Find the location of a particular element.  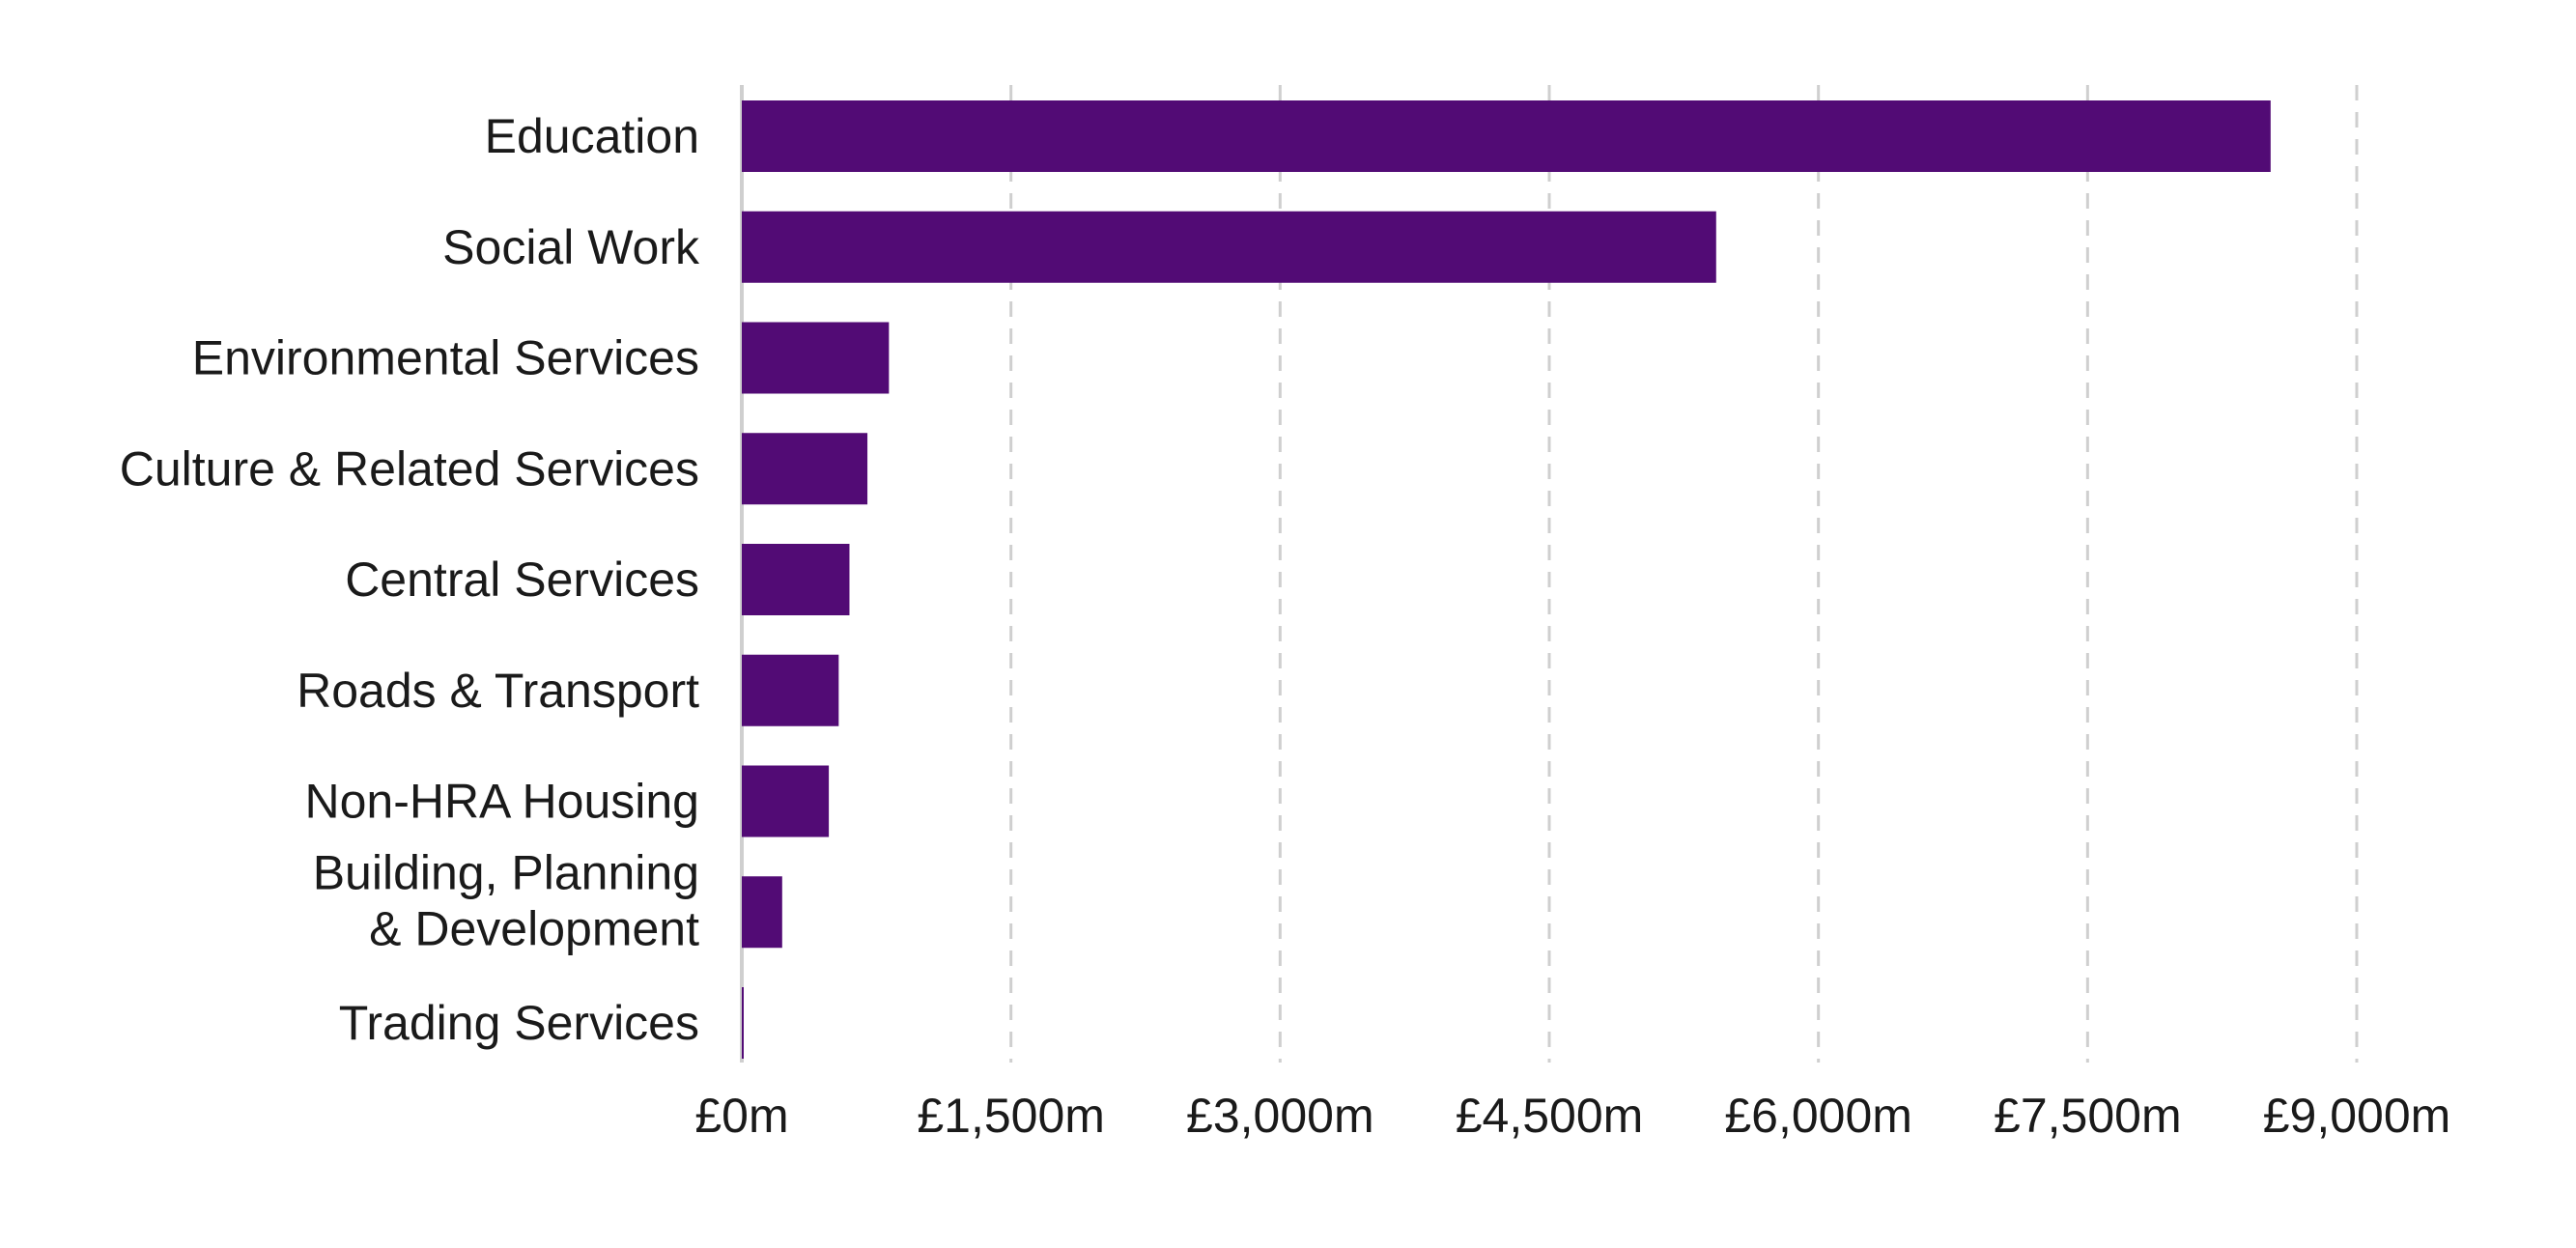

category-label: Building, Planning & Development is located at coordinates (506, 900).